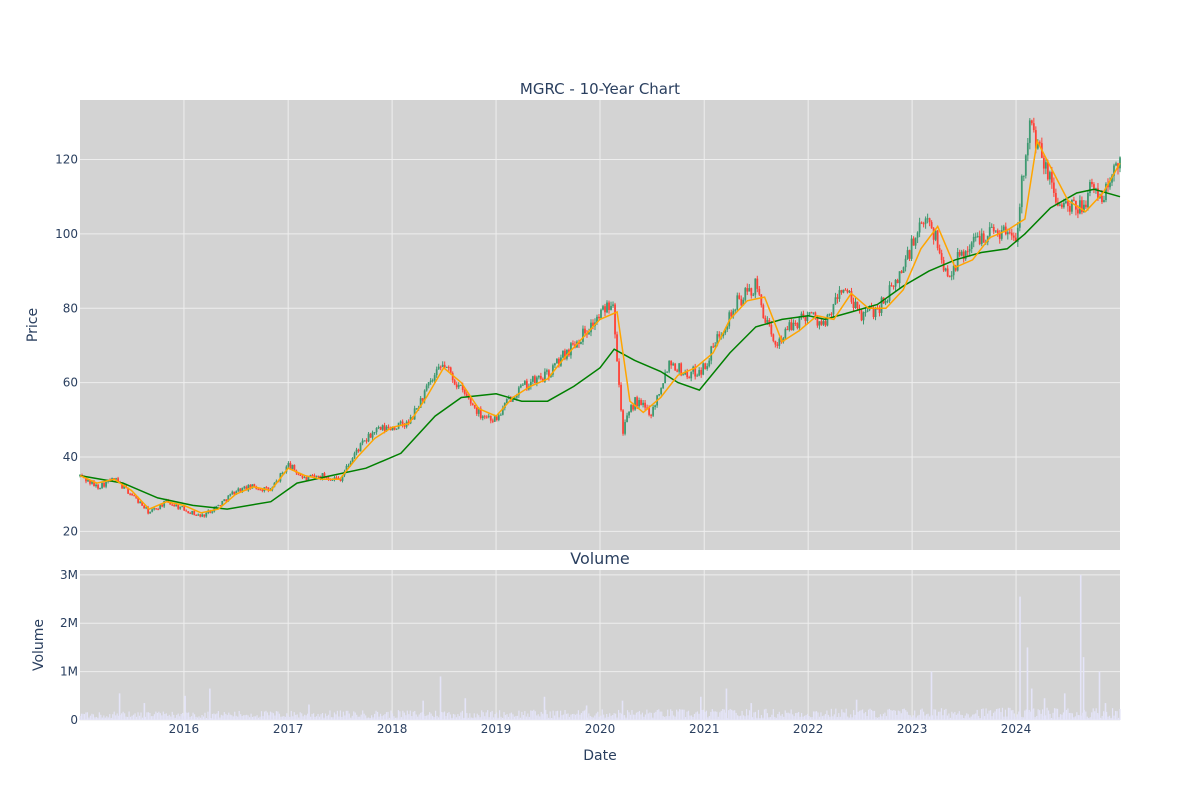 The image size is (1200, 800). Describe the element at coordinates (392, 729) in the screenshot. I see `x-tick-label: 2018` at that location.